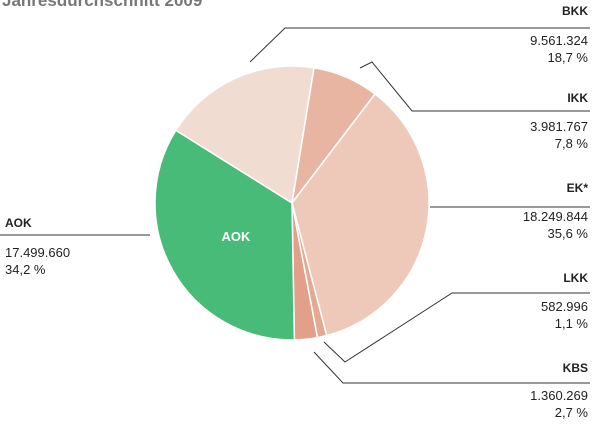 The image size is (592, 424). I want to click on value-label: 1,1 %, so click(572, 323).